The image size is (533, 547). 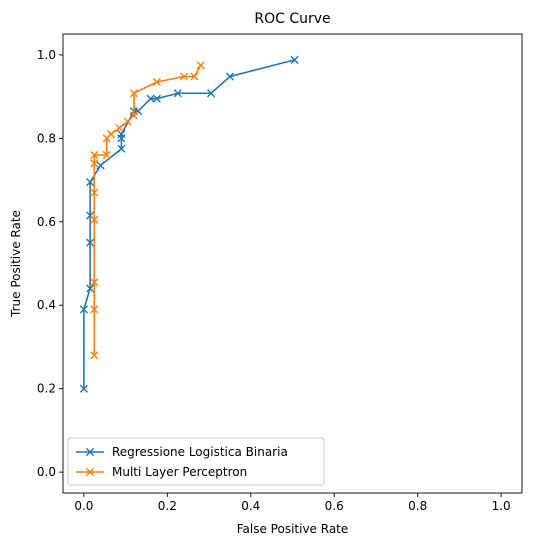 I want to click on x-tick-label: 0.6, so click(x=334, y=506).